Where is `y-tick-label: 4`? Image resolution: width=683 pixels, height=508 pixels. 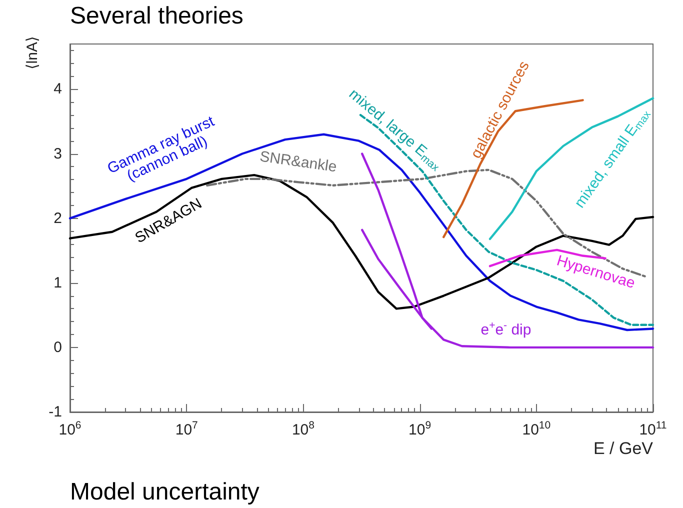
y-tick-label: 4 is located at coordinates (58, 89).